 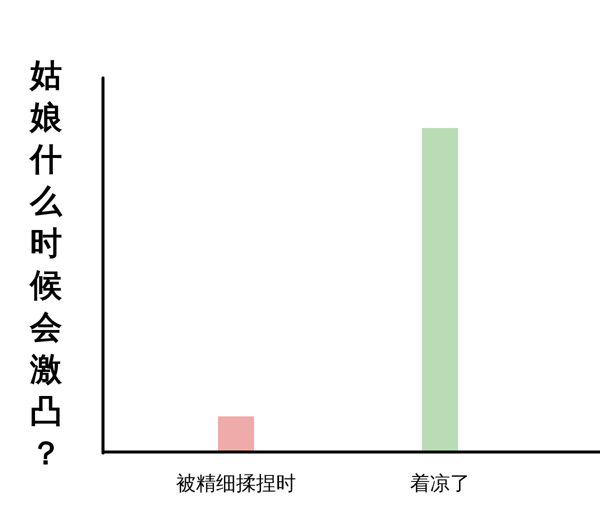 What do you see at coordinates (440, 483) in the screenshot?
I see `x-tick-label: 着凉了` at bounding box center [440, 483].